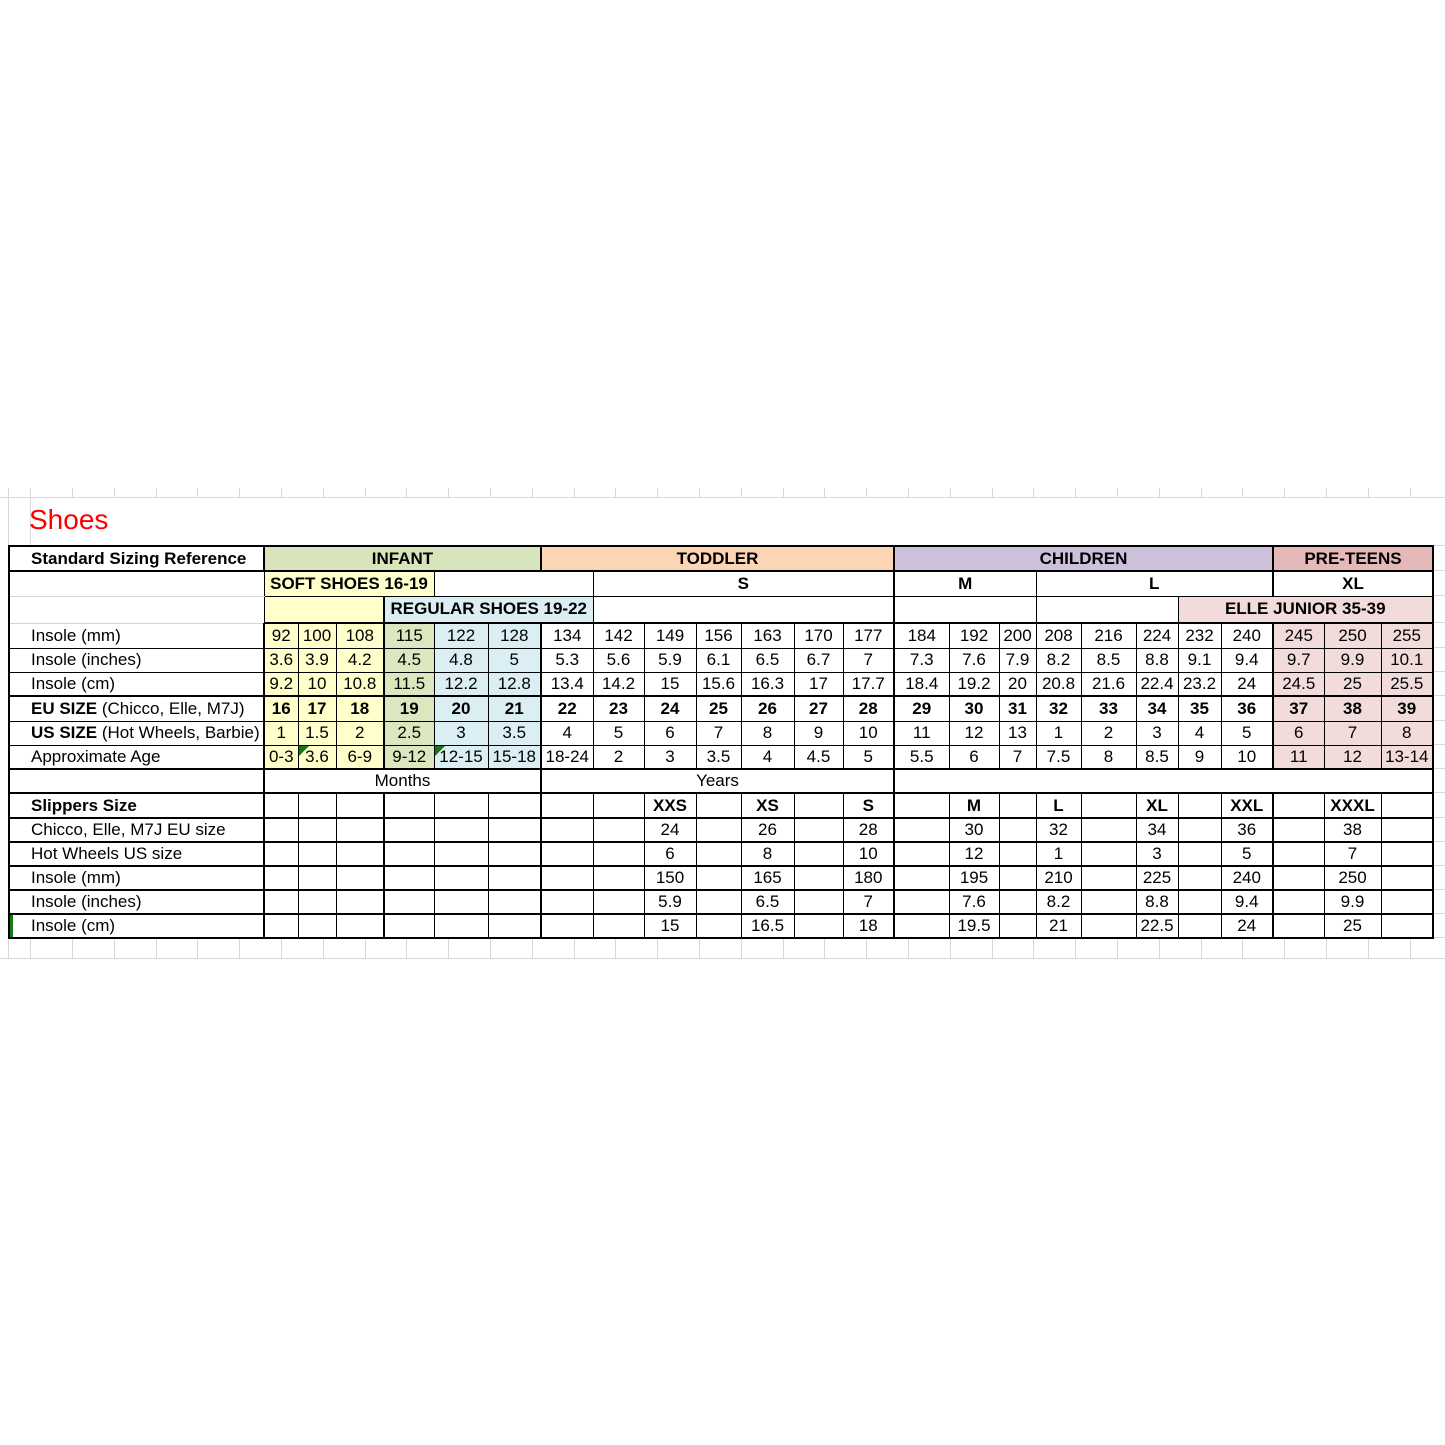 The width and height of the screenshot is (1445, 1445). I want to click on data-cell: 21, so click(514, 708).